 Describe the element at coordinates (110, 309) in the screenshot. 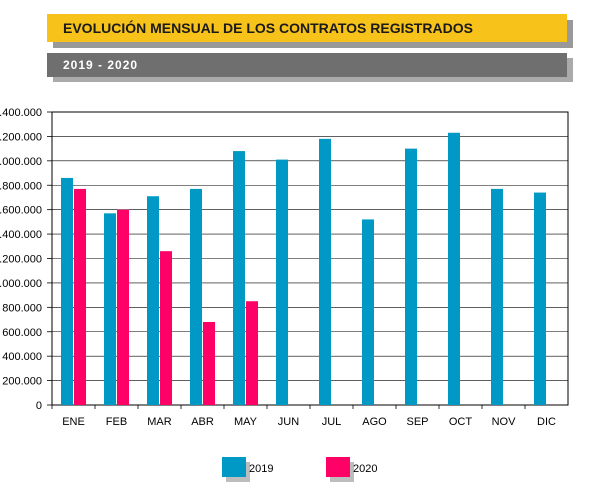

I see `bar-2019-feb` at that location.